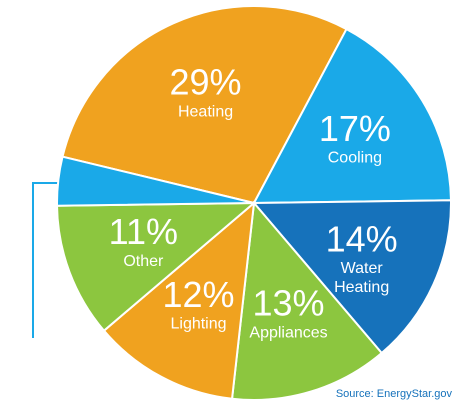 Image resolution: width=459 pixels, height=417 pixels. Describe the element at coordinates (206, 82) in the screenshot. I see `value-label: 29%` at that location.